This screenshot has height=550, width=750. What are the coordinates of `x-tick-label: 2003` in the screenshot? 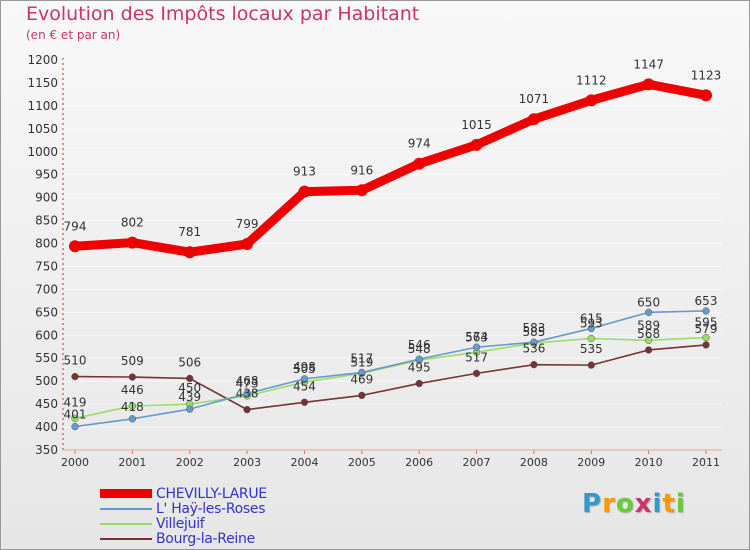 It's located at (247, 462).